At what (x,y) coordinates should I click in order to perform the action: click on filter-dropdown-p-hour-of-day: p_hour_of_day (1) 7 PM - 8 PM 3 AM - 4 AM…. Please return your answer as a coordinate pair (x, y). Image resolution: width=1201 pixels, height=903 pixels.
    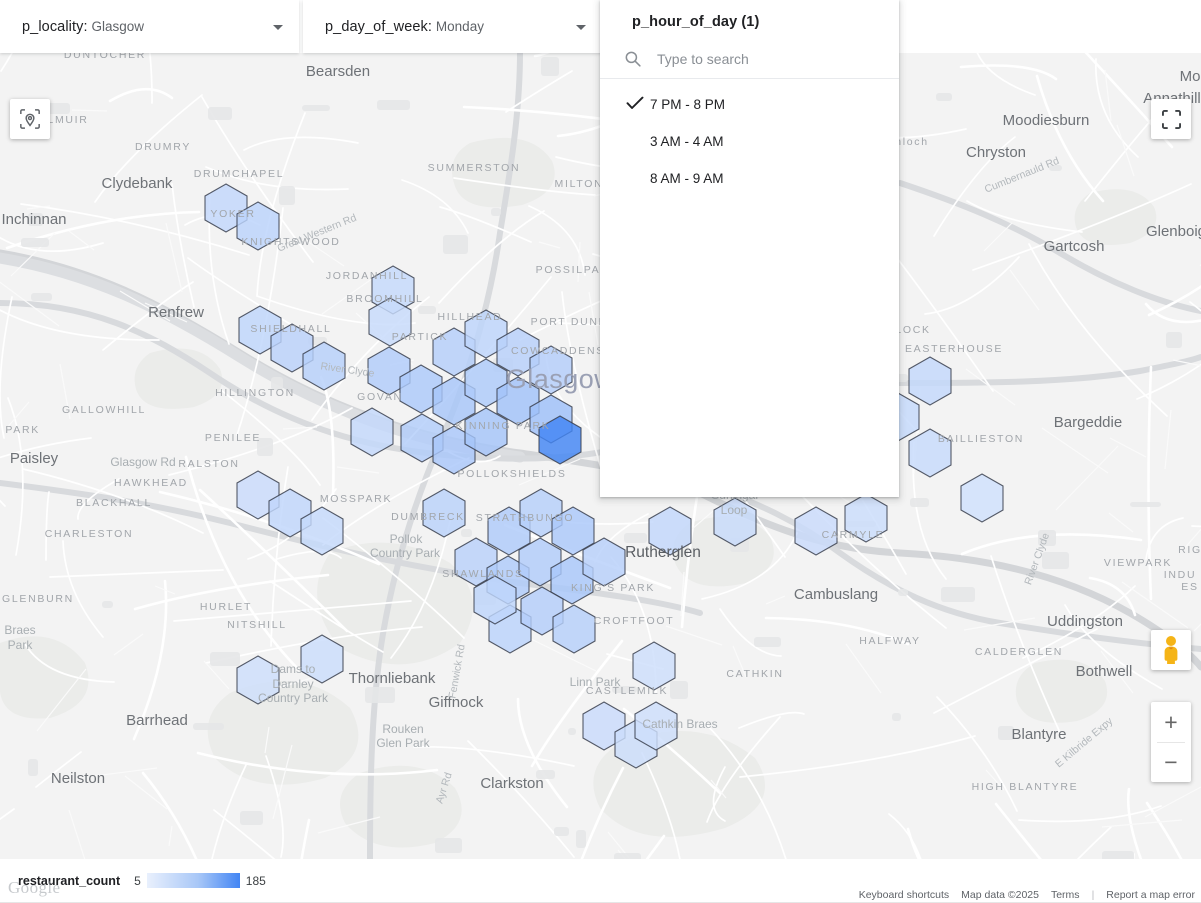
    Looking at the image, I should click on (749, 248).